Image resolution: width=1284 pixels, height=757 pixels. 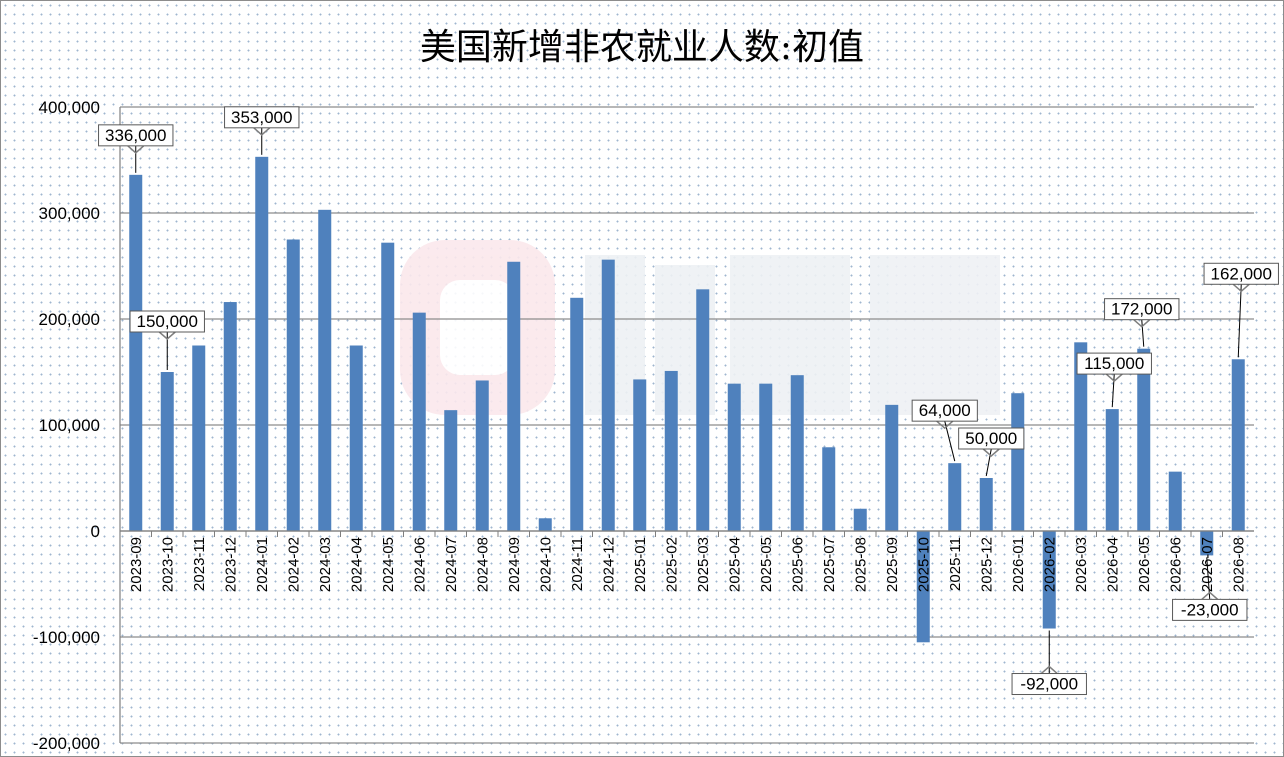 What do you see at coordinates (230, 564) in the screenshot?
I see `x-tick-label: 2023-12` at bounding box center [230, 564].